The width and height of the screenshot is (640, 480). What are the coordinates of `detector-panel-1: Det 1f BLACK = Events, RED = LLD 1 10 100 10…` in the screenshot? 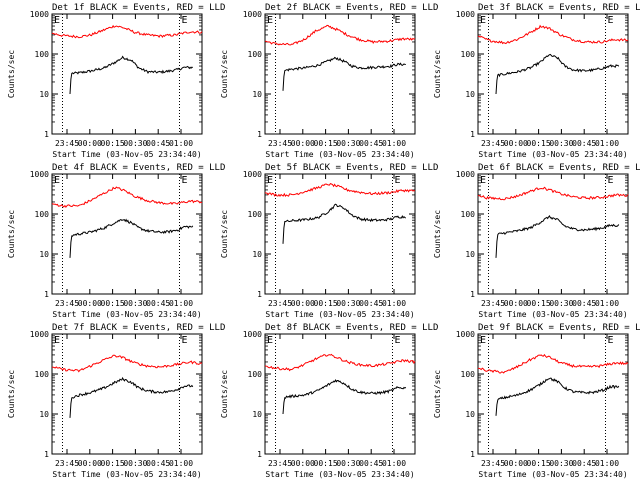 It's located at (116, 81).